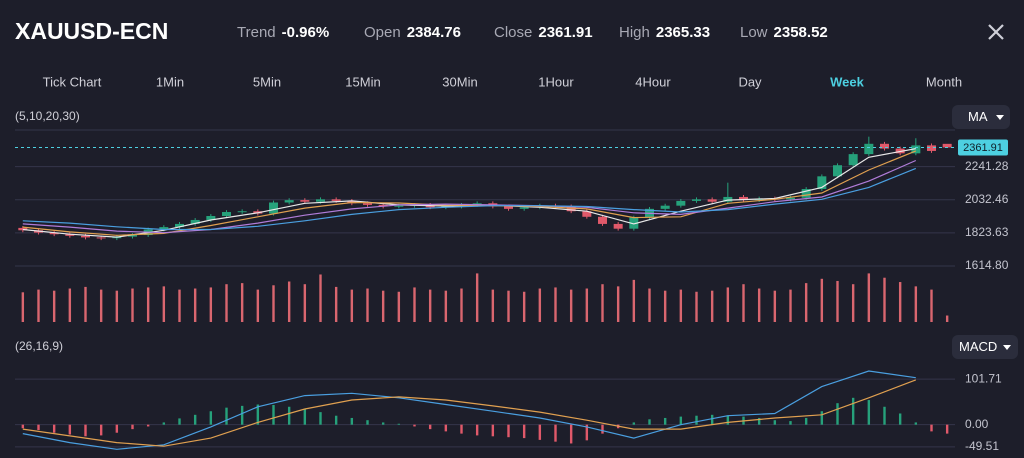 The height and width of the screenshot is (458, 1024). I want to click on timeframe-tab: 1Min, so click(170, 81).